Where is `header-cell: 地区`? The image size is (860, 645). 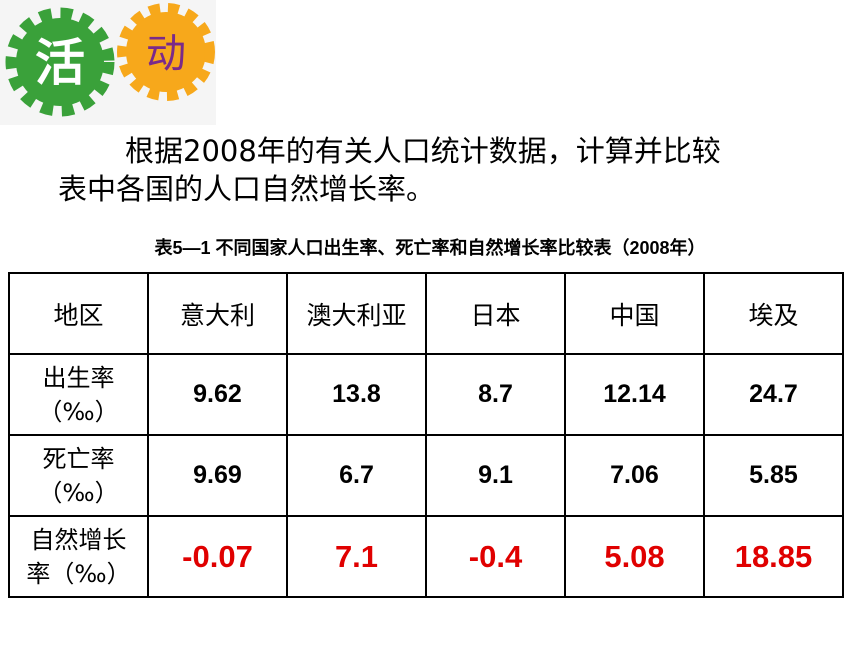 header-cell: 地区 is located at coordinates (78, 313).